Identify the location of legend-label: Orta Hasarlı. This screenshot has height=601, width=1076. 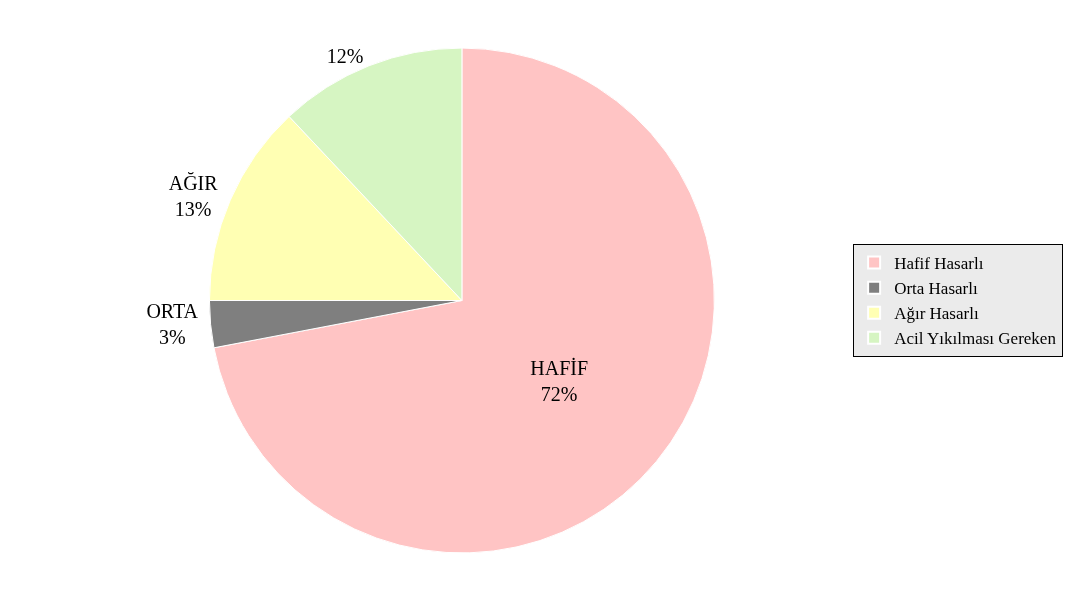
(936, 289).